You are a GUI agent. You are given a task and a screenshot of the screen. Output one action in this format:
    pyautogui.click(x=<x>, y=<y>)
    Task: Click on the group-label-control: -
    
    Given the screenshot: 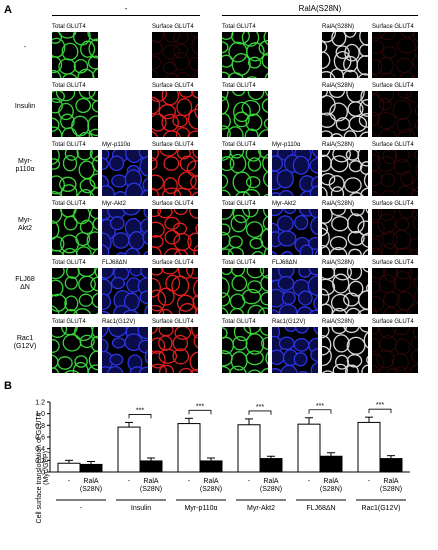 What is the action you would take?
    pyautogui.click(x=126, y=8)
    